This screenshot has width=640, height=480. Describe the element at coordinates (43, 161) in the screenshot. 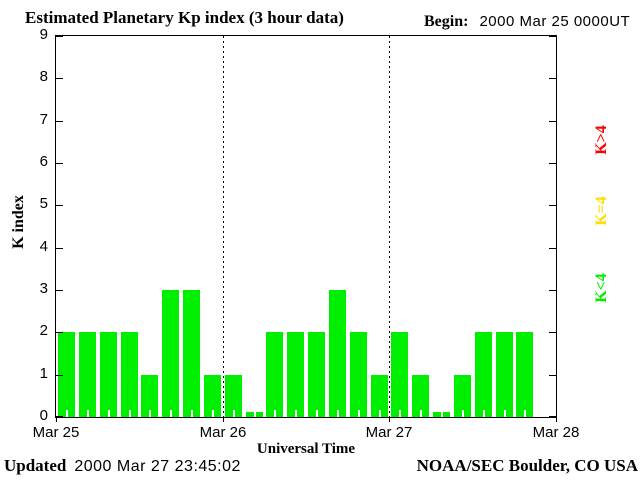

I see `y-tick-label: 6` at that location.